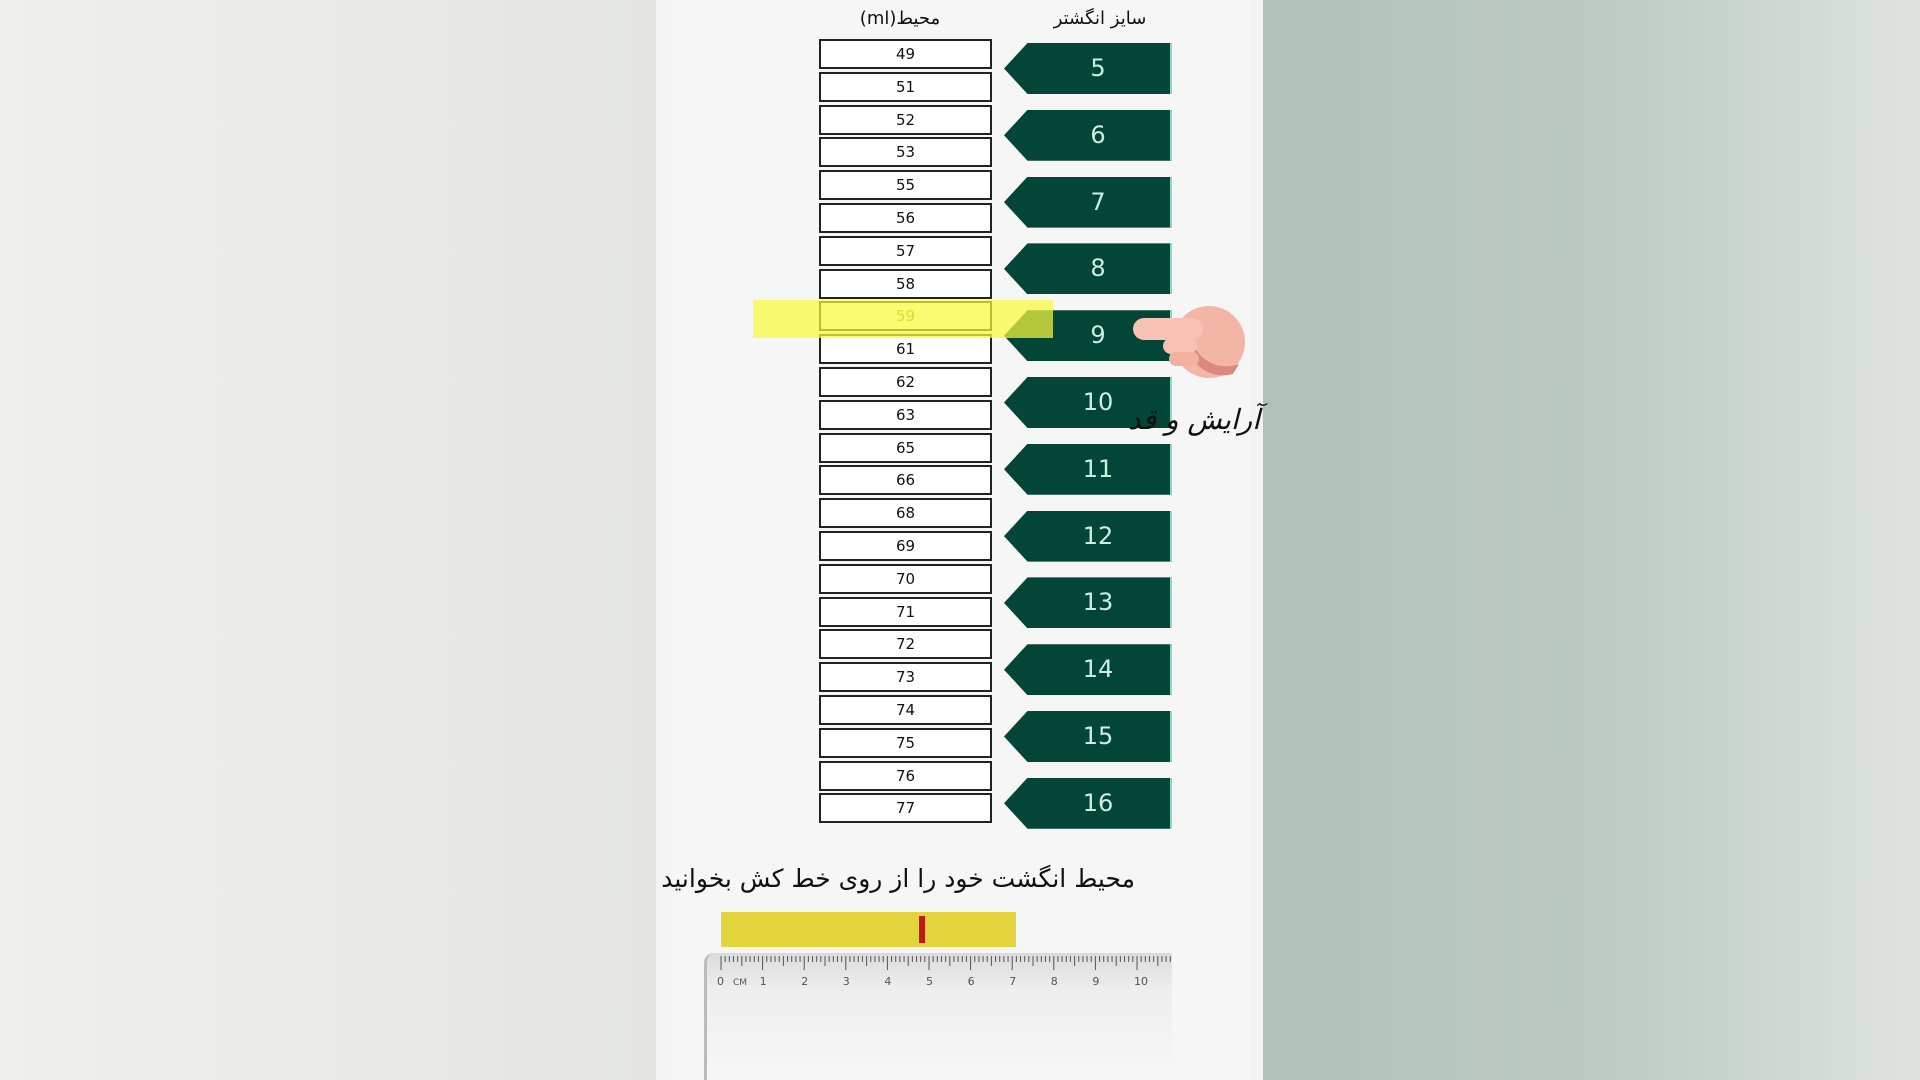  I want to click on circumference-cell: 58, so click(905, 283).